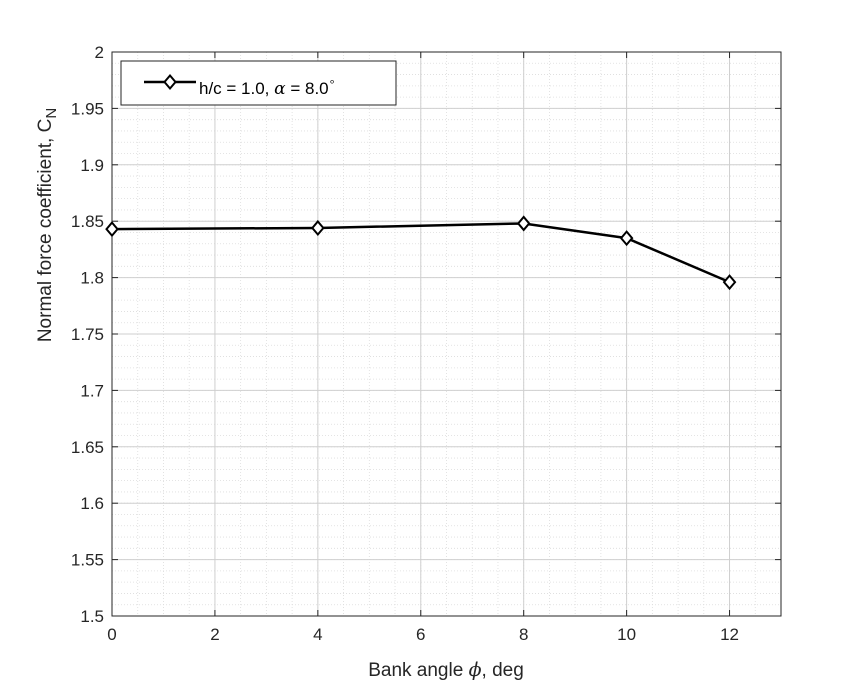 This screenshot has width=864, height=698. Describe the element at coordinates (87, 447) in the screenshot. I see `y-tick-label: 1.65` at that location.